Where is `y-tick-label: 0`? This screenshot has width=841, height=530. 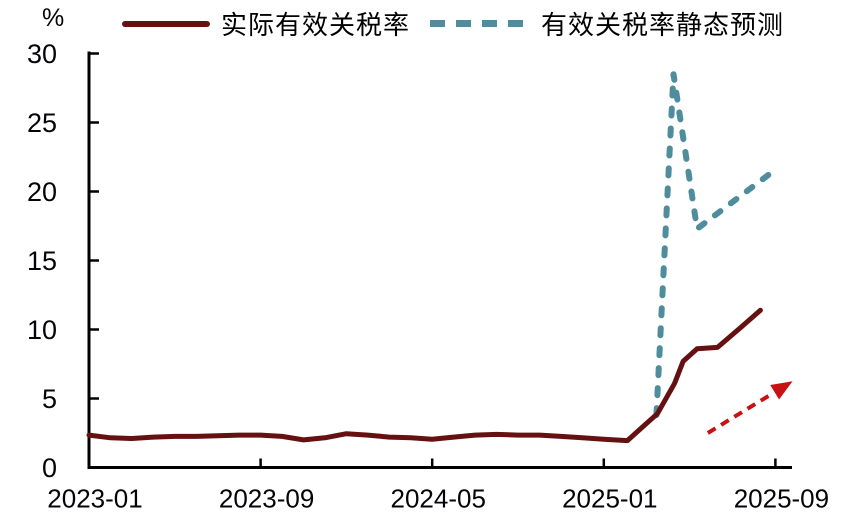 y-tick-label: 0 is located at coordinates (49, 468).